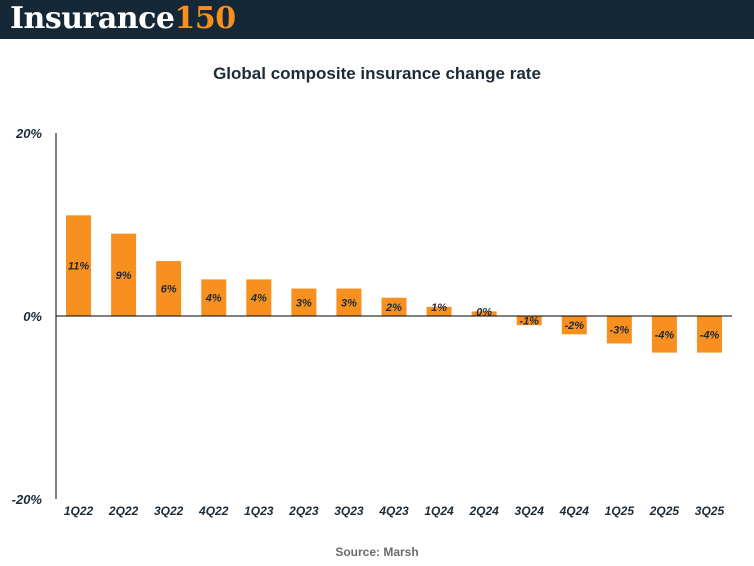  I want to click on chart-title: Global composite insurance change rate, so click(377, 73).